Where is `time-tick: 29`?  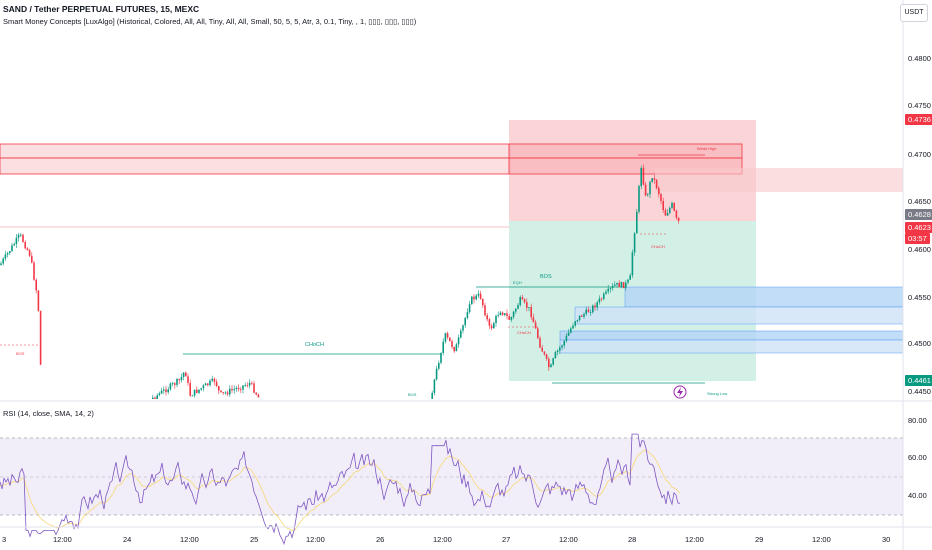 time-tick: 29 is located at coordinates (759, 539).